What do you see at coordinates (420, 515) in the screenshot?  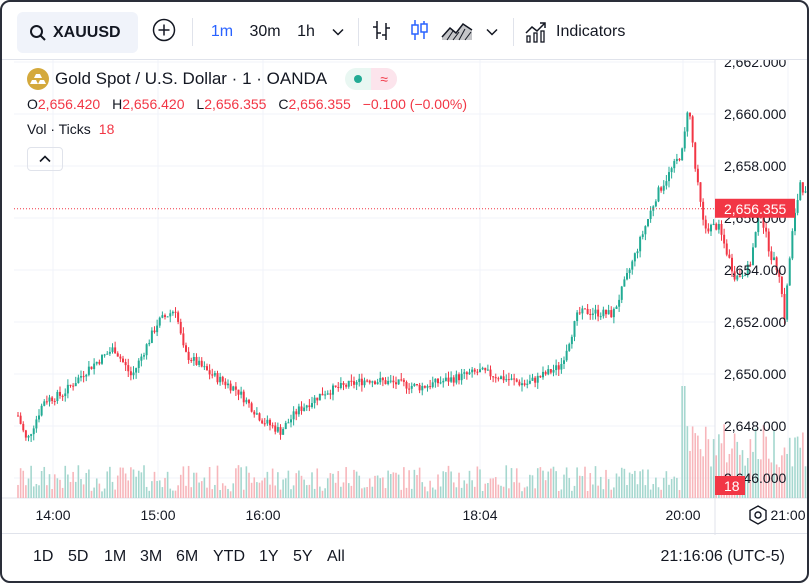 I see `time-axis: 14:00 15:00 16:00 18:04 20:00 21:00` at bounding box center [420, 515].